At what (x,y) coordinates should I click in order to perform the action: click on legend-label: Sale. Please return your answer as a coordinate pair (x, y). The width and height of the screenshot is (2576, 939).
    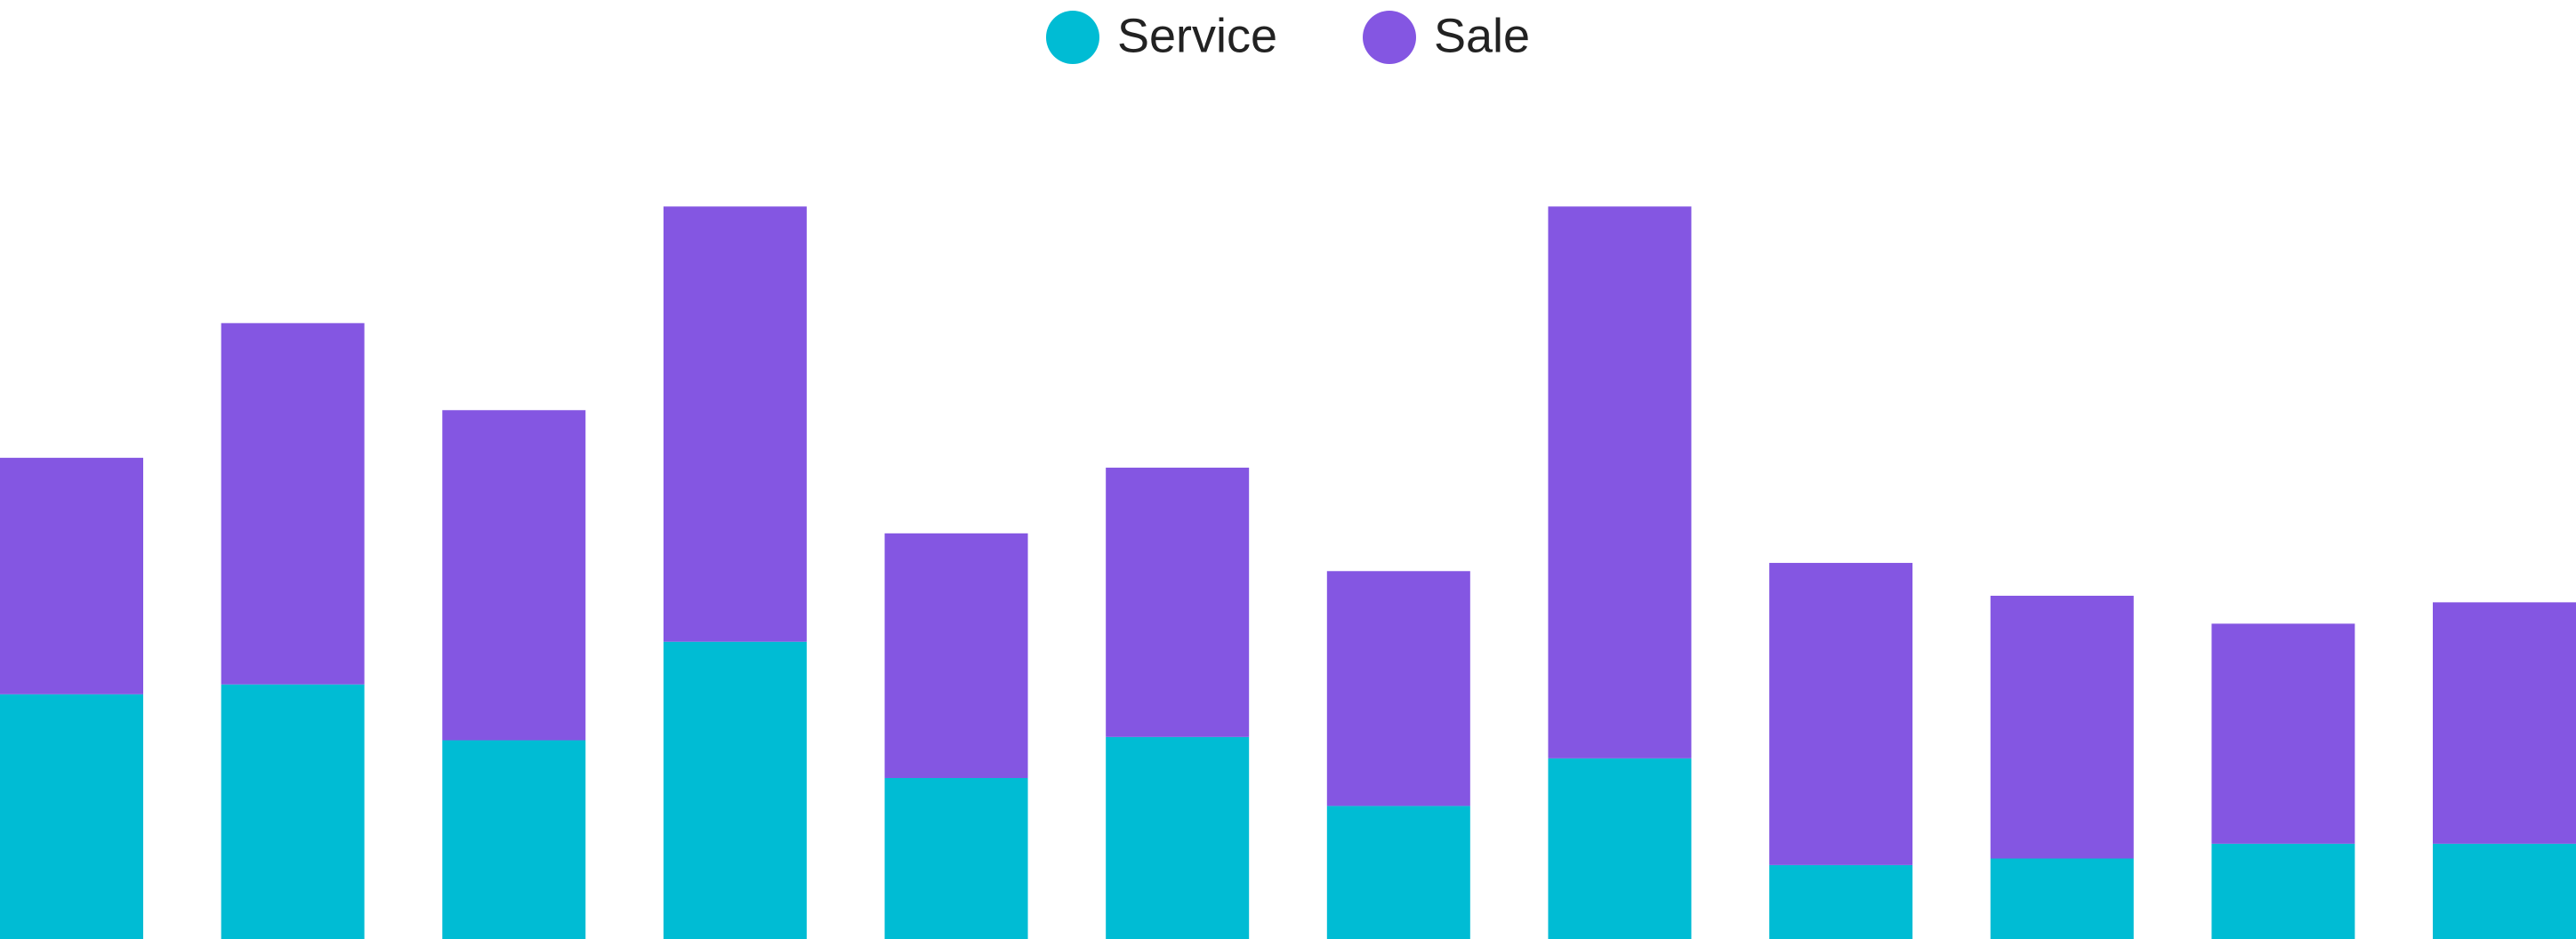
    Looking at the image, I should click on (1482, 35).